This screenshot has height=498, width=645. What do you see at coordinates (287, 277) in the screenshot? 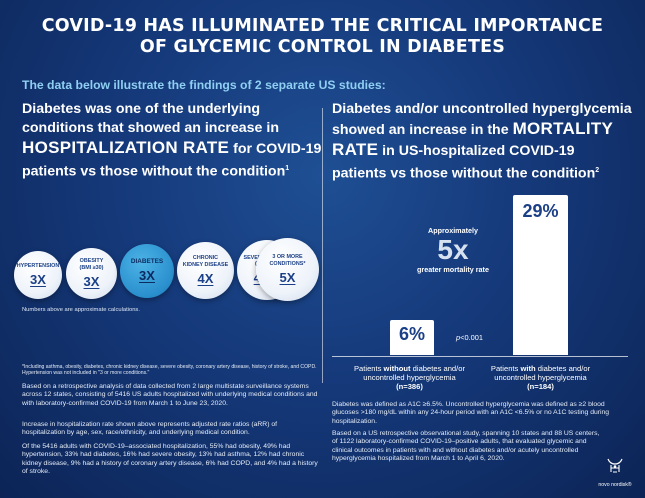
I see `circle-value: 5X` at bounding box center [287, 277].